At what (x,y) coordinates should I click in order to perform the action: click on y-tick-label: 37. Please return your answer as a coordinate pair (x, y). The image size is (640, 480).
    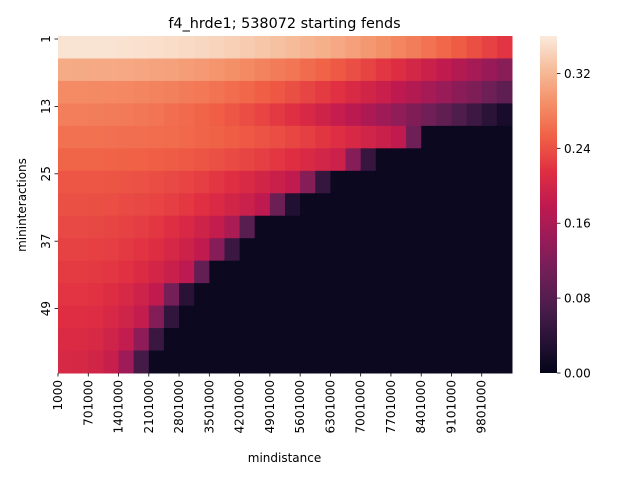
    Looking at the image, I should click on (46, 241).